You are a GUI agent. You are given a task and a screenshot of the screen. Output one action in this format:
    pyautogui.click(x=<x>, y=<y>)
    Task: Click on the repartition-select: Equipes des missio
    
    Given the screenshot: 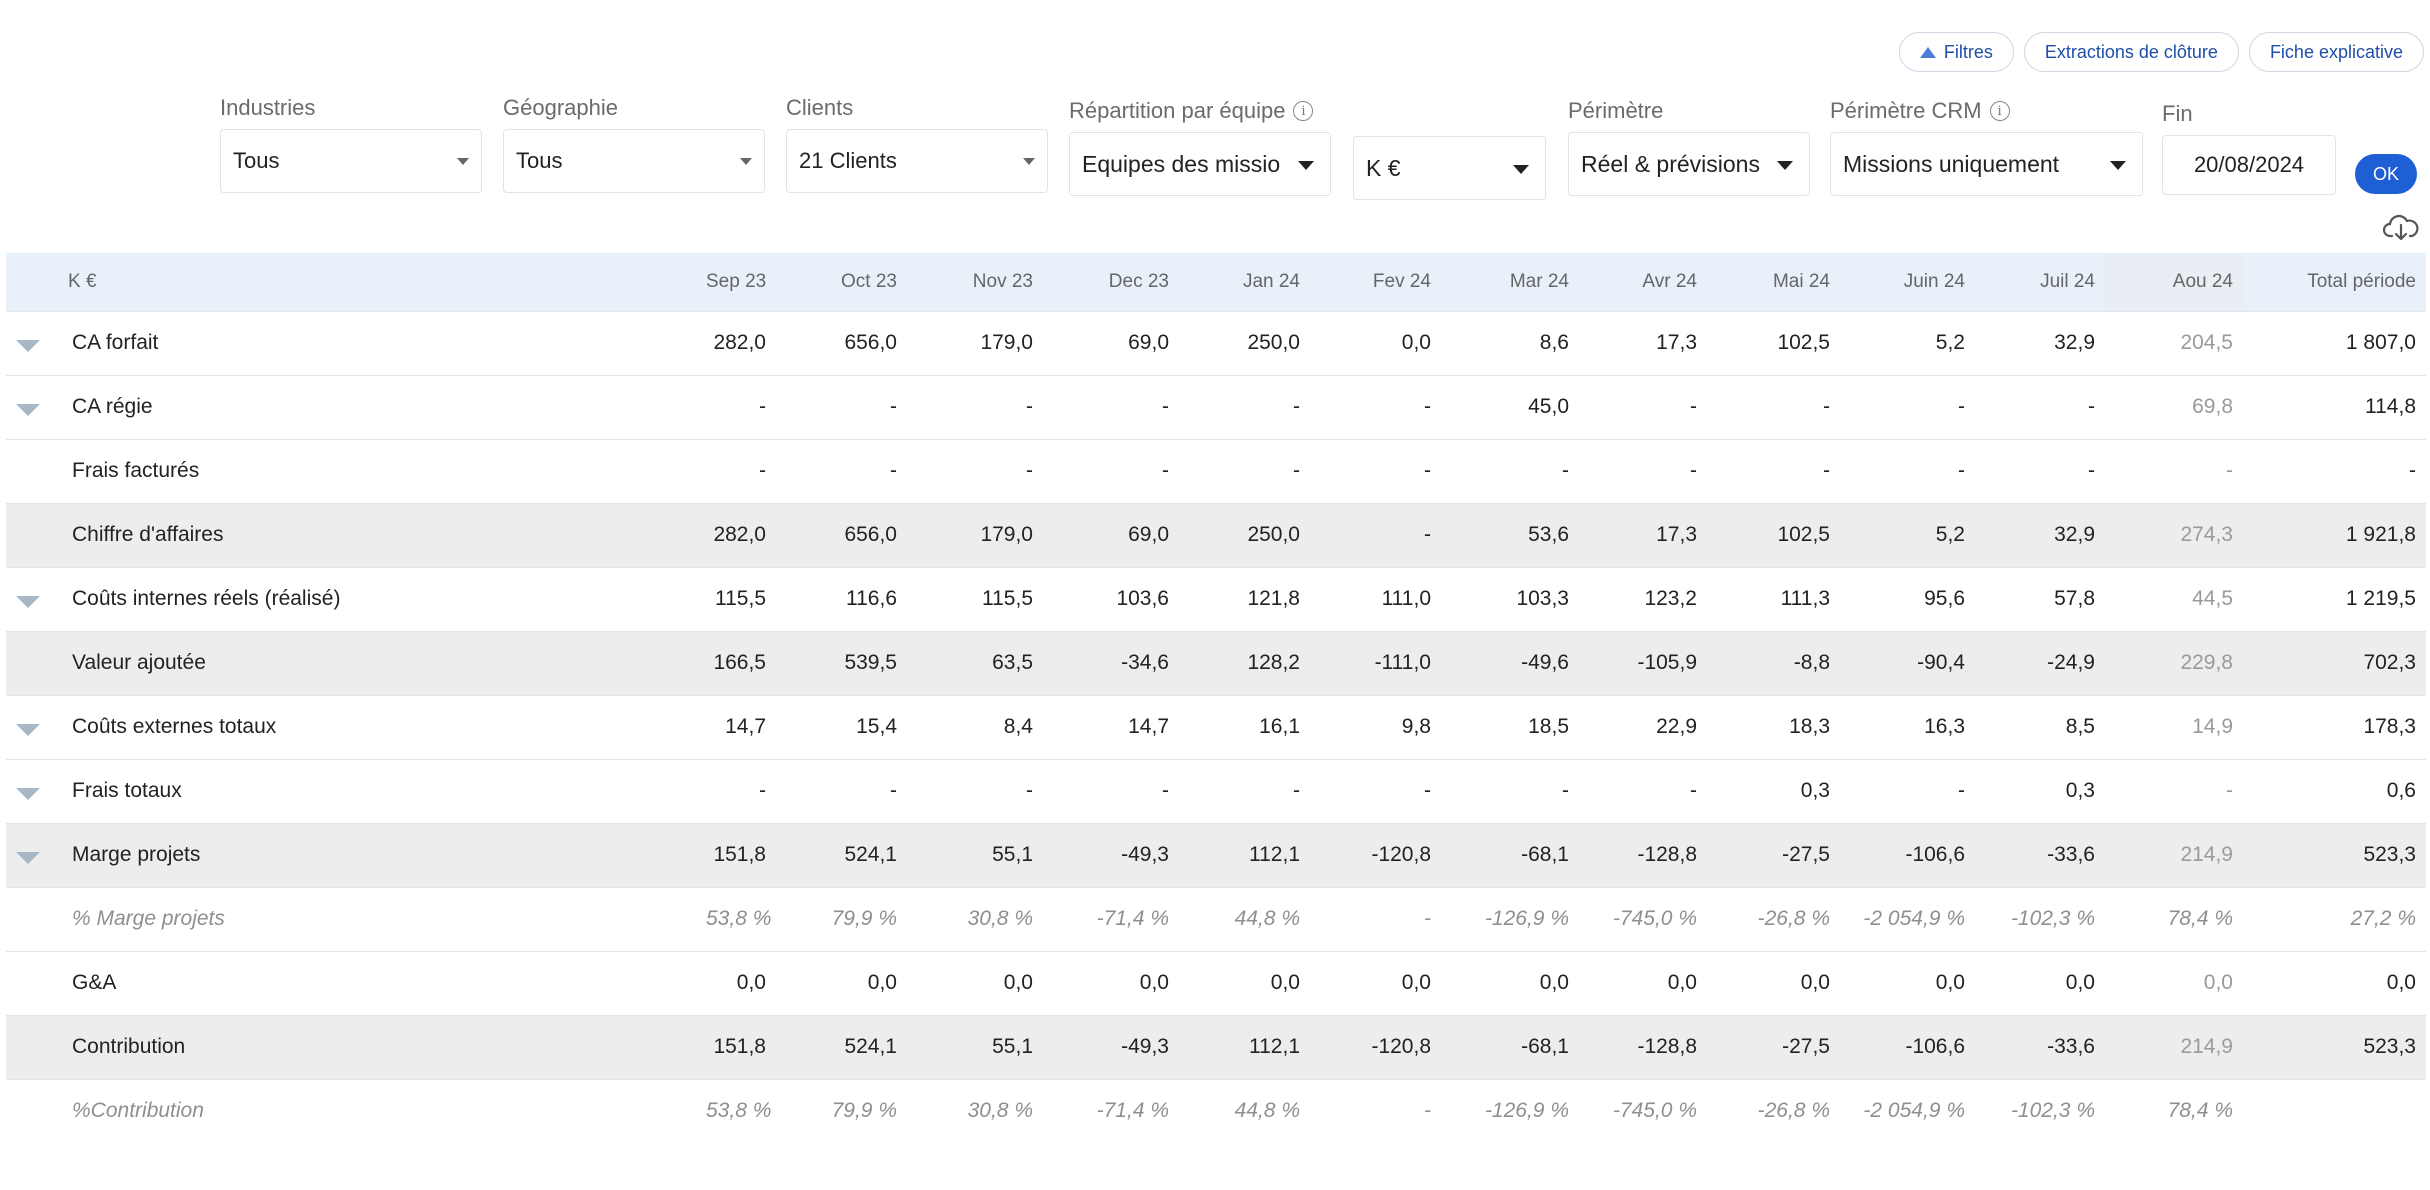 What is the action you would take?
    pyautogui.click(x=1200, y=164)
    